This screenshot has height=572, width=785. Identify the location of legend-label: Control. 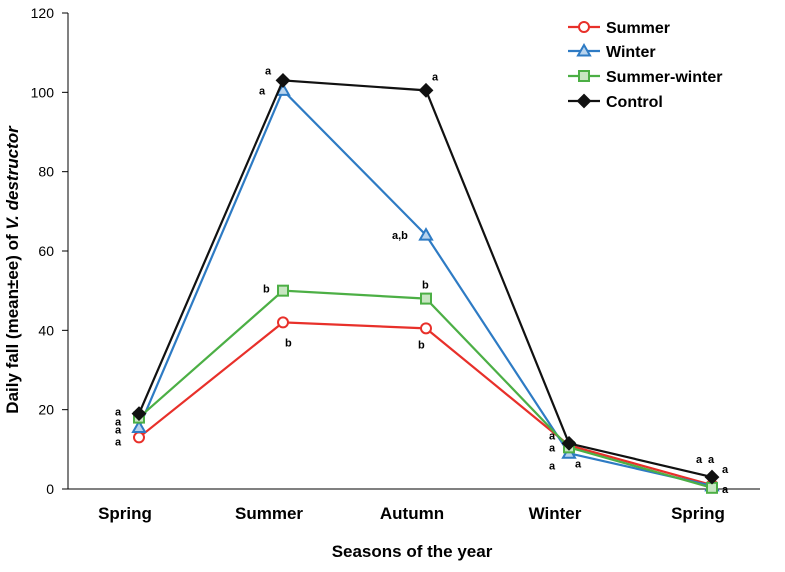
(634, 102).